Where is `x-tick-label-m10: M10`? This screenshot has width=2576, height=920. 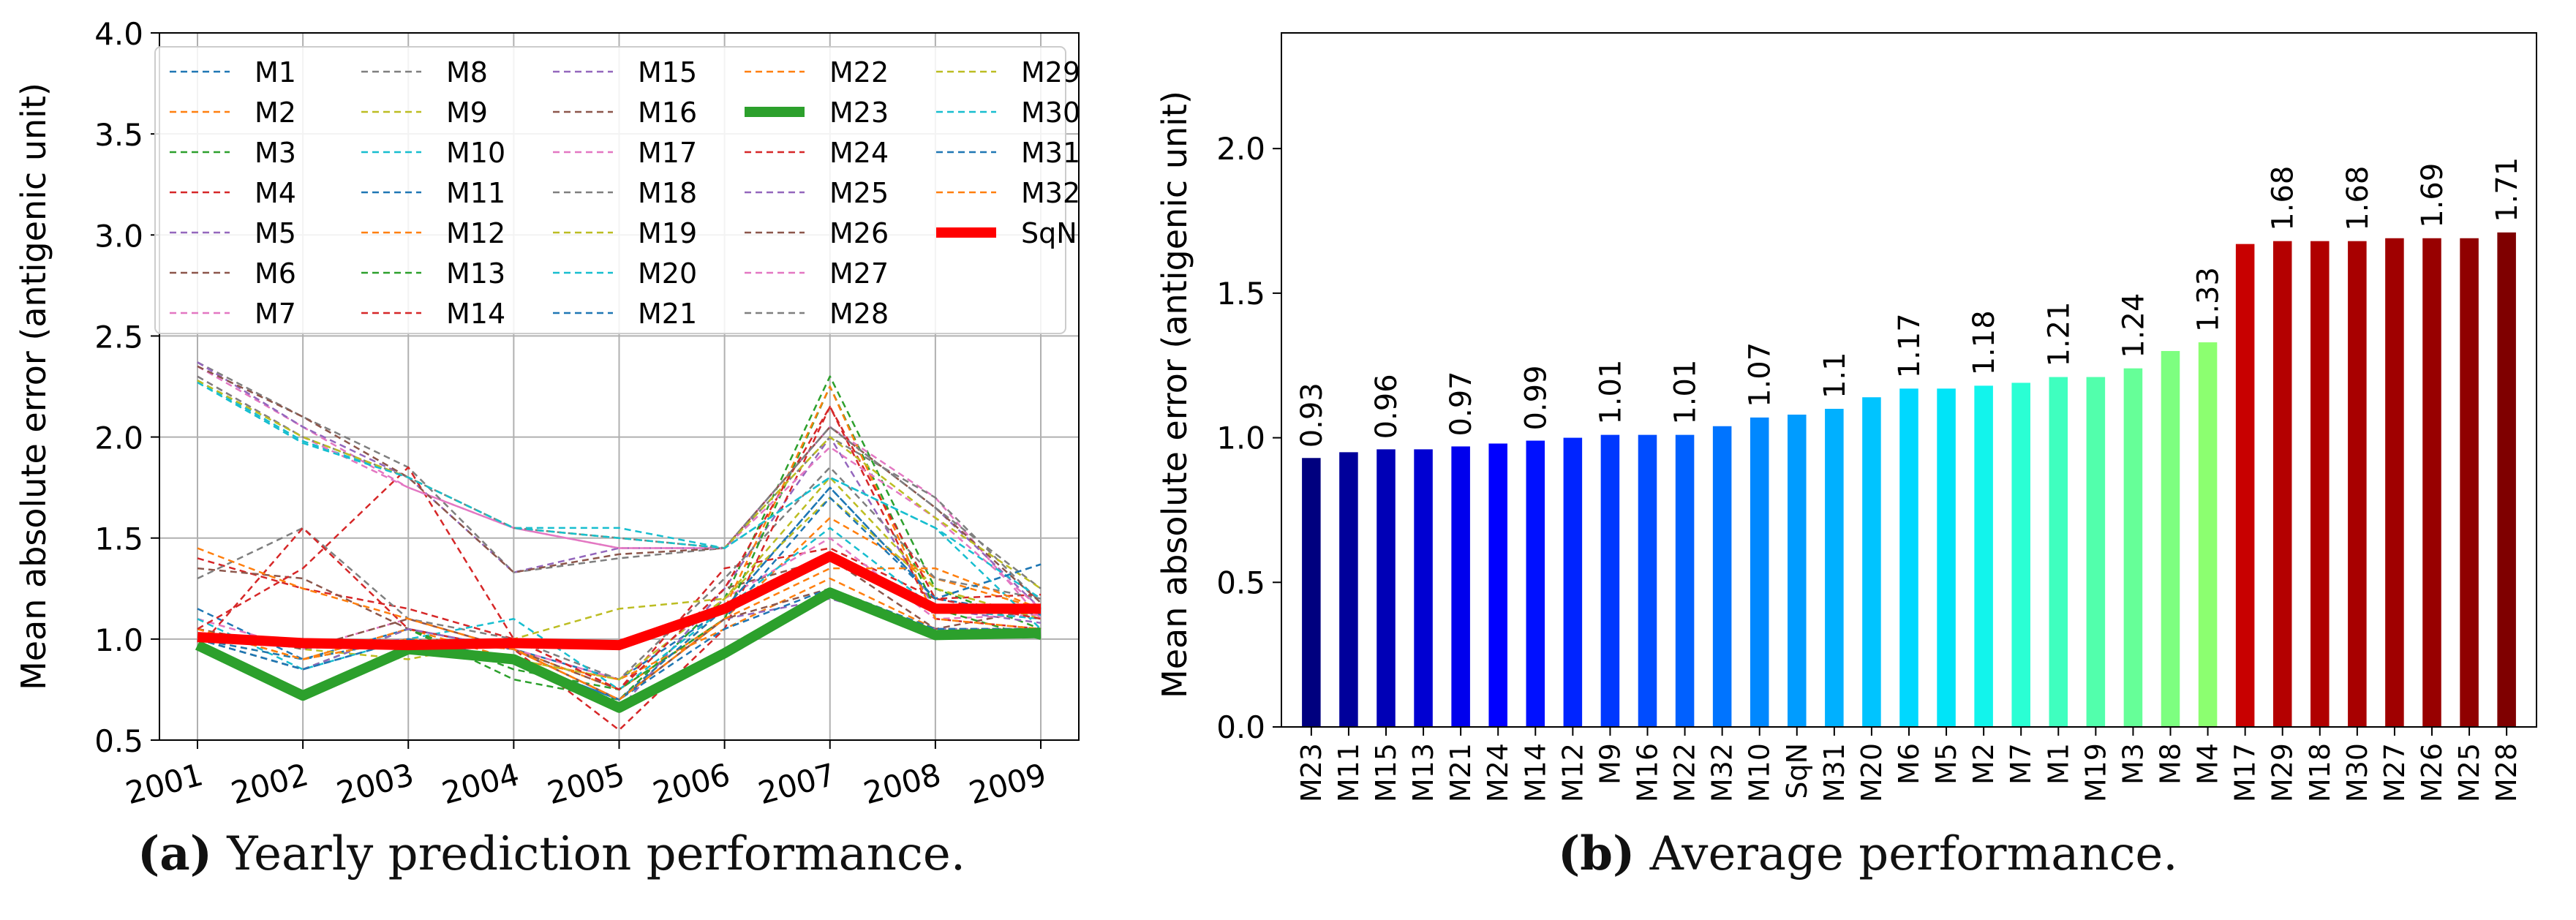 x-tick-label-m10: M10 is located at coordinates (1760, 772).